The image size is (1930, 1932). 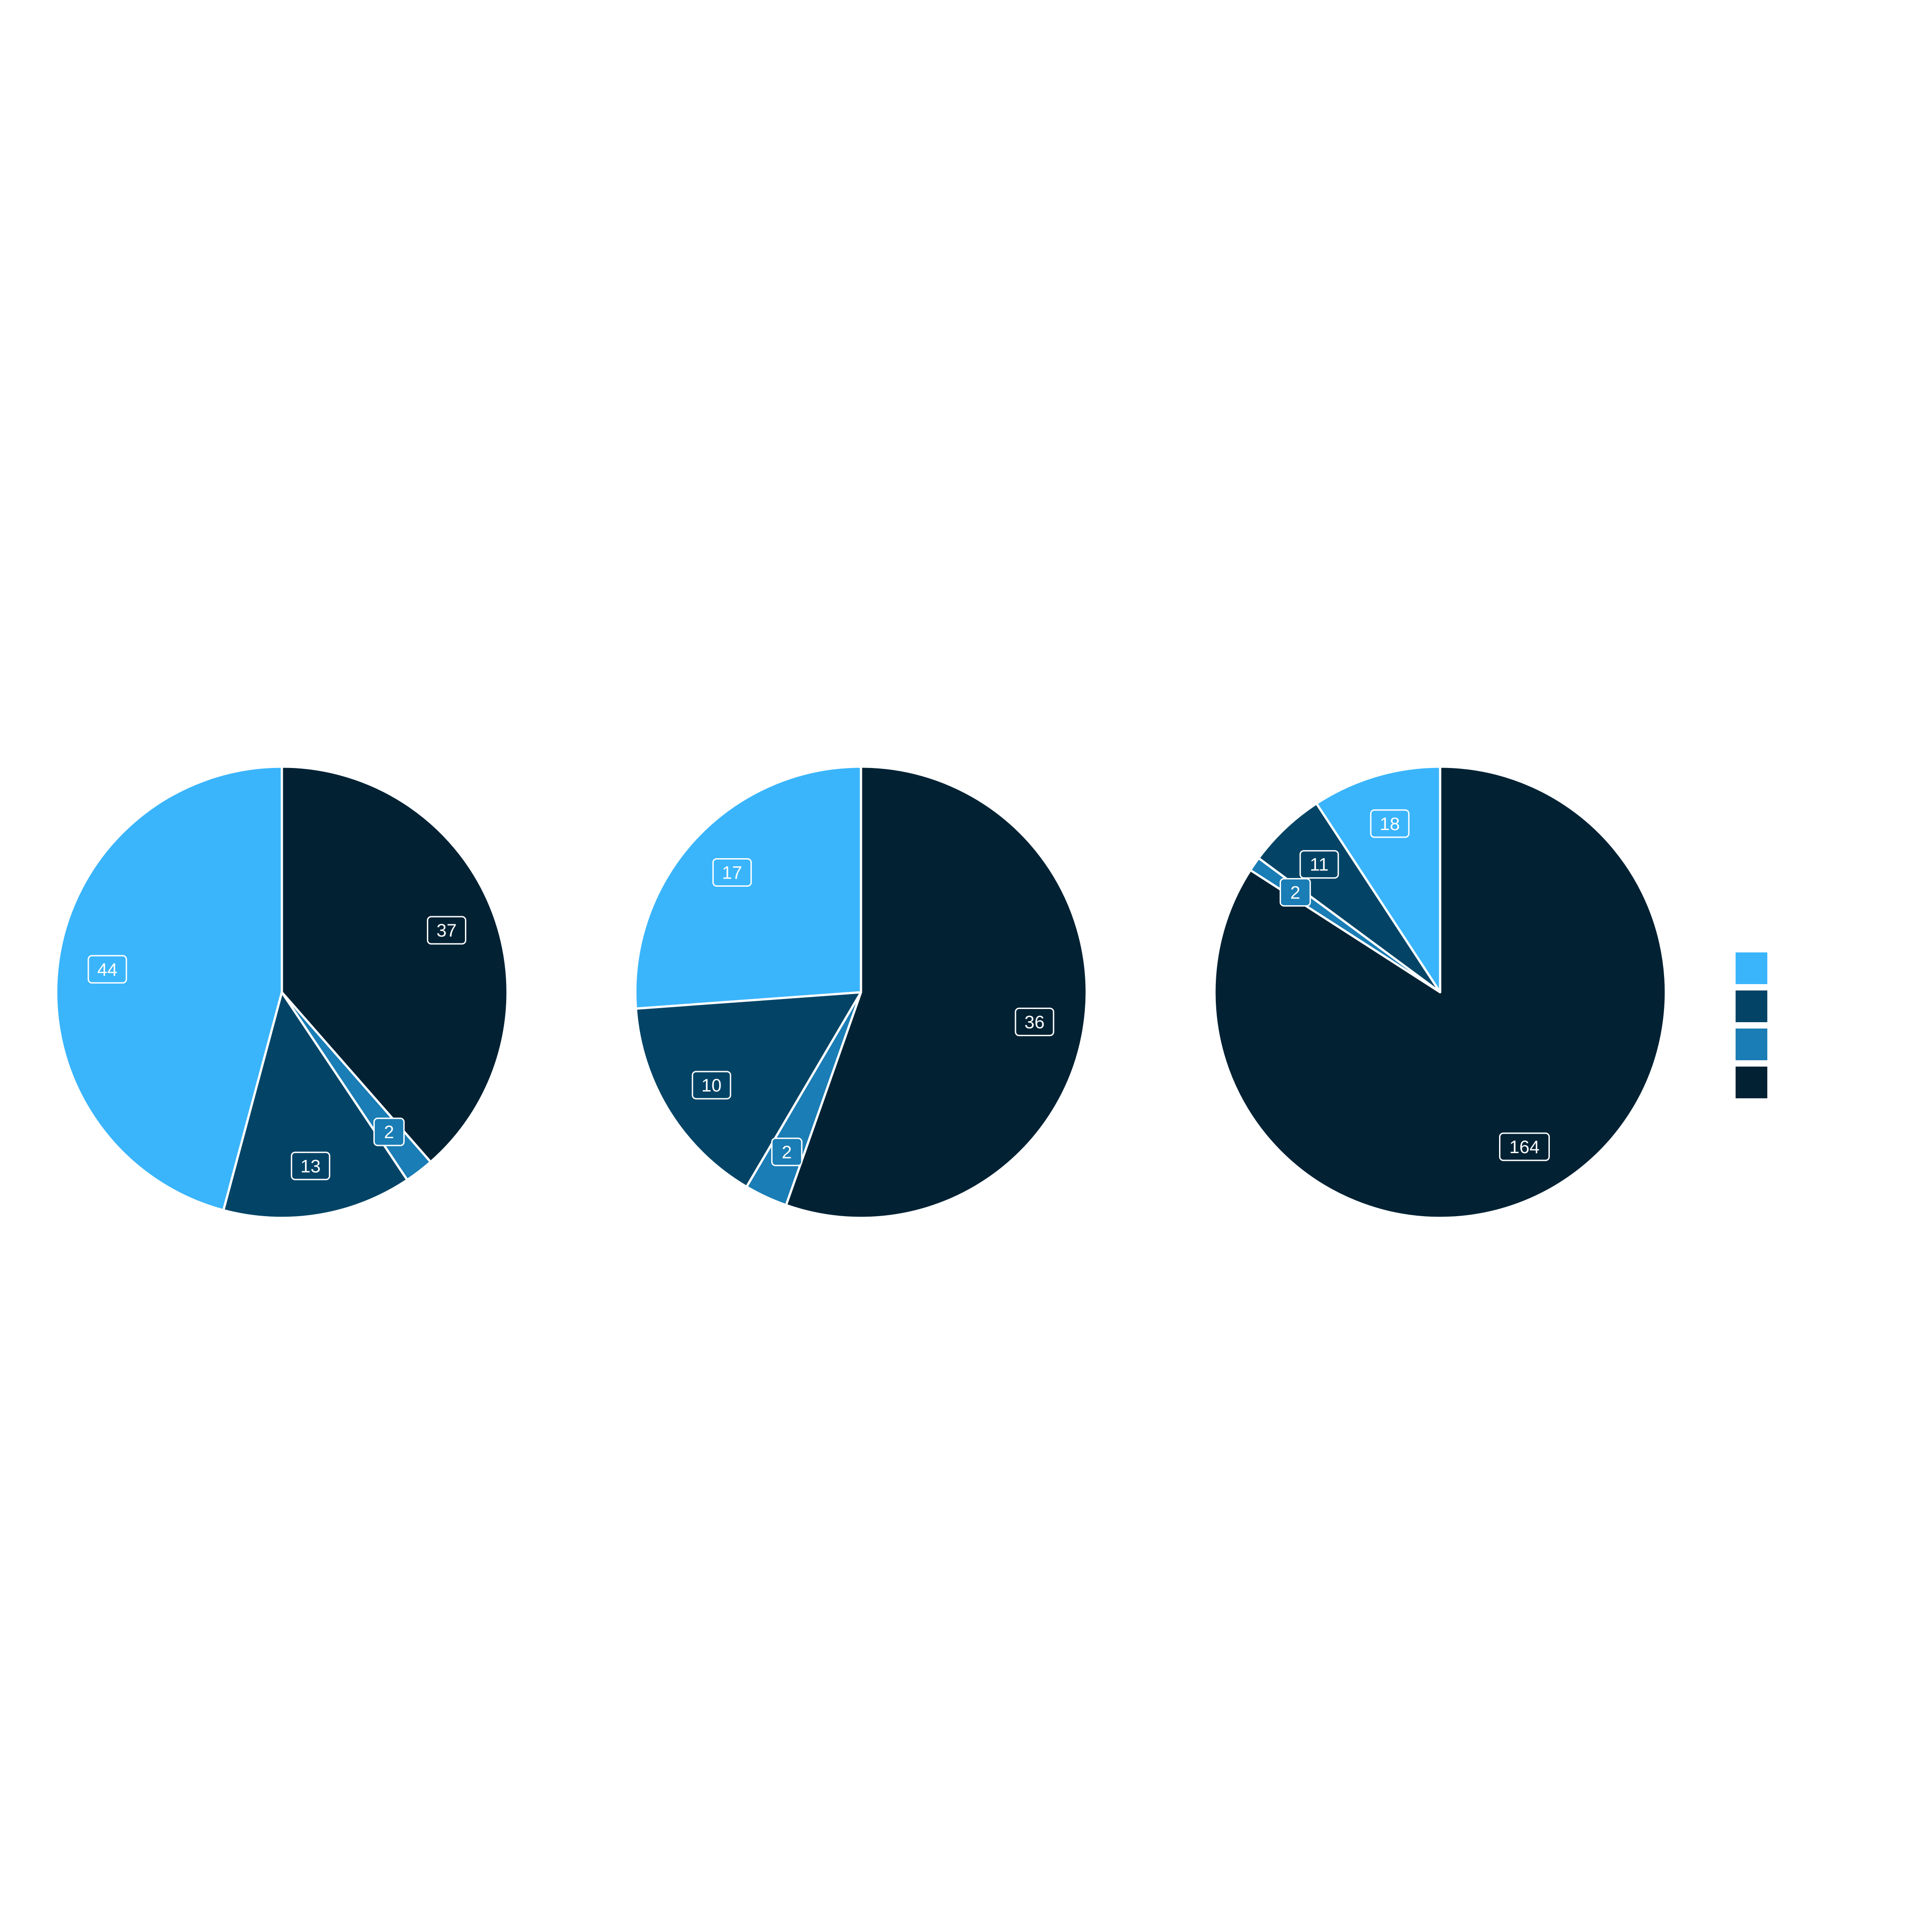 I want to click on slice-label-text: 10, so click(x=711, y=1086).